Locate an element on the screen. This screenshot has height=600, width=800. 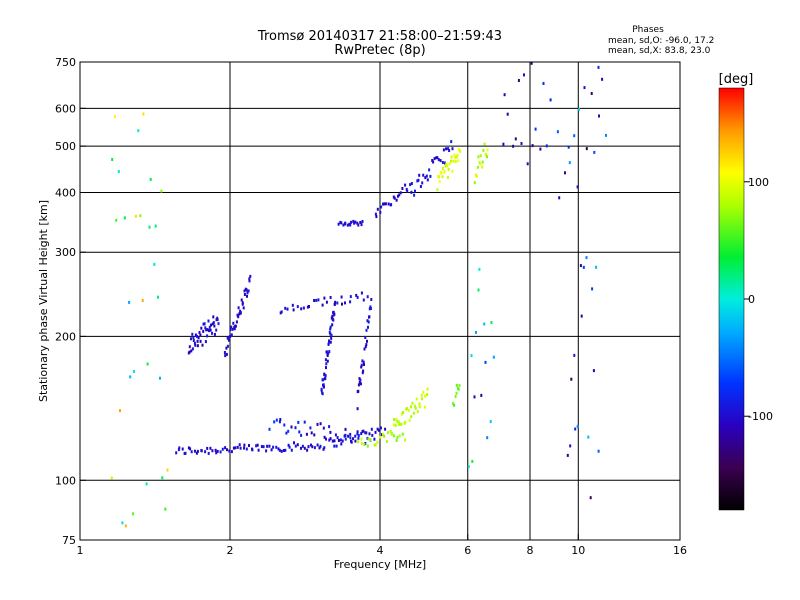
x-tick-label: 16 is located at coordinates (680, 550).